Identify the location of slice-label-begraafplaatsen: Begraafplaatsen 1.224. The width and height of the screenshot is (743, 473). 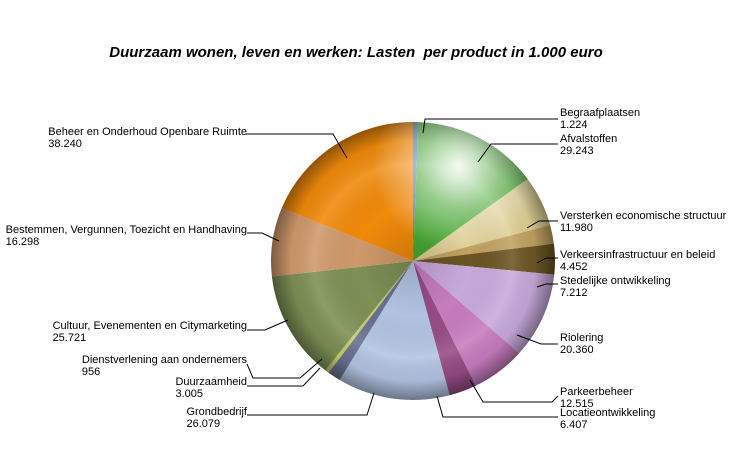
(600, 119).